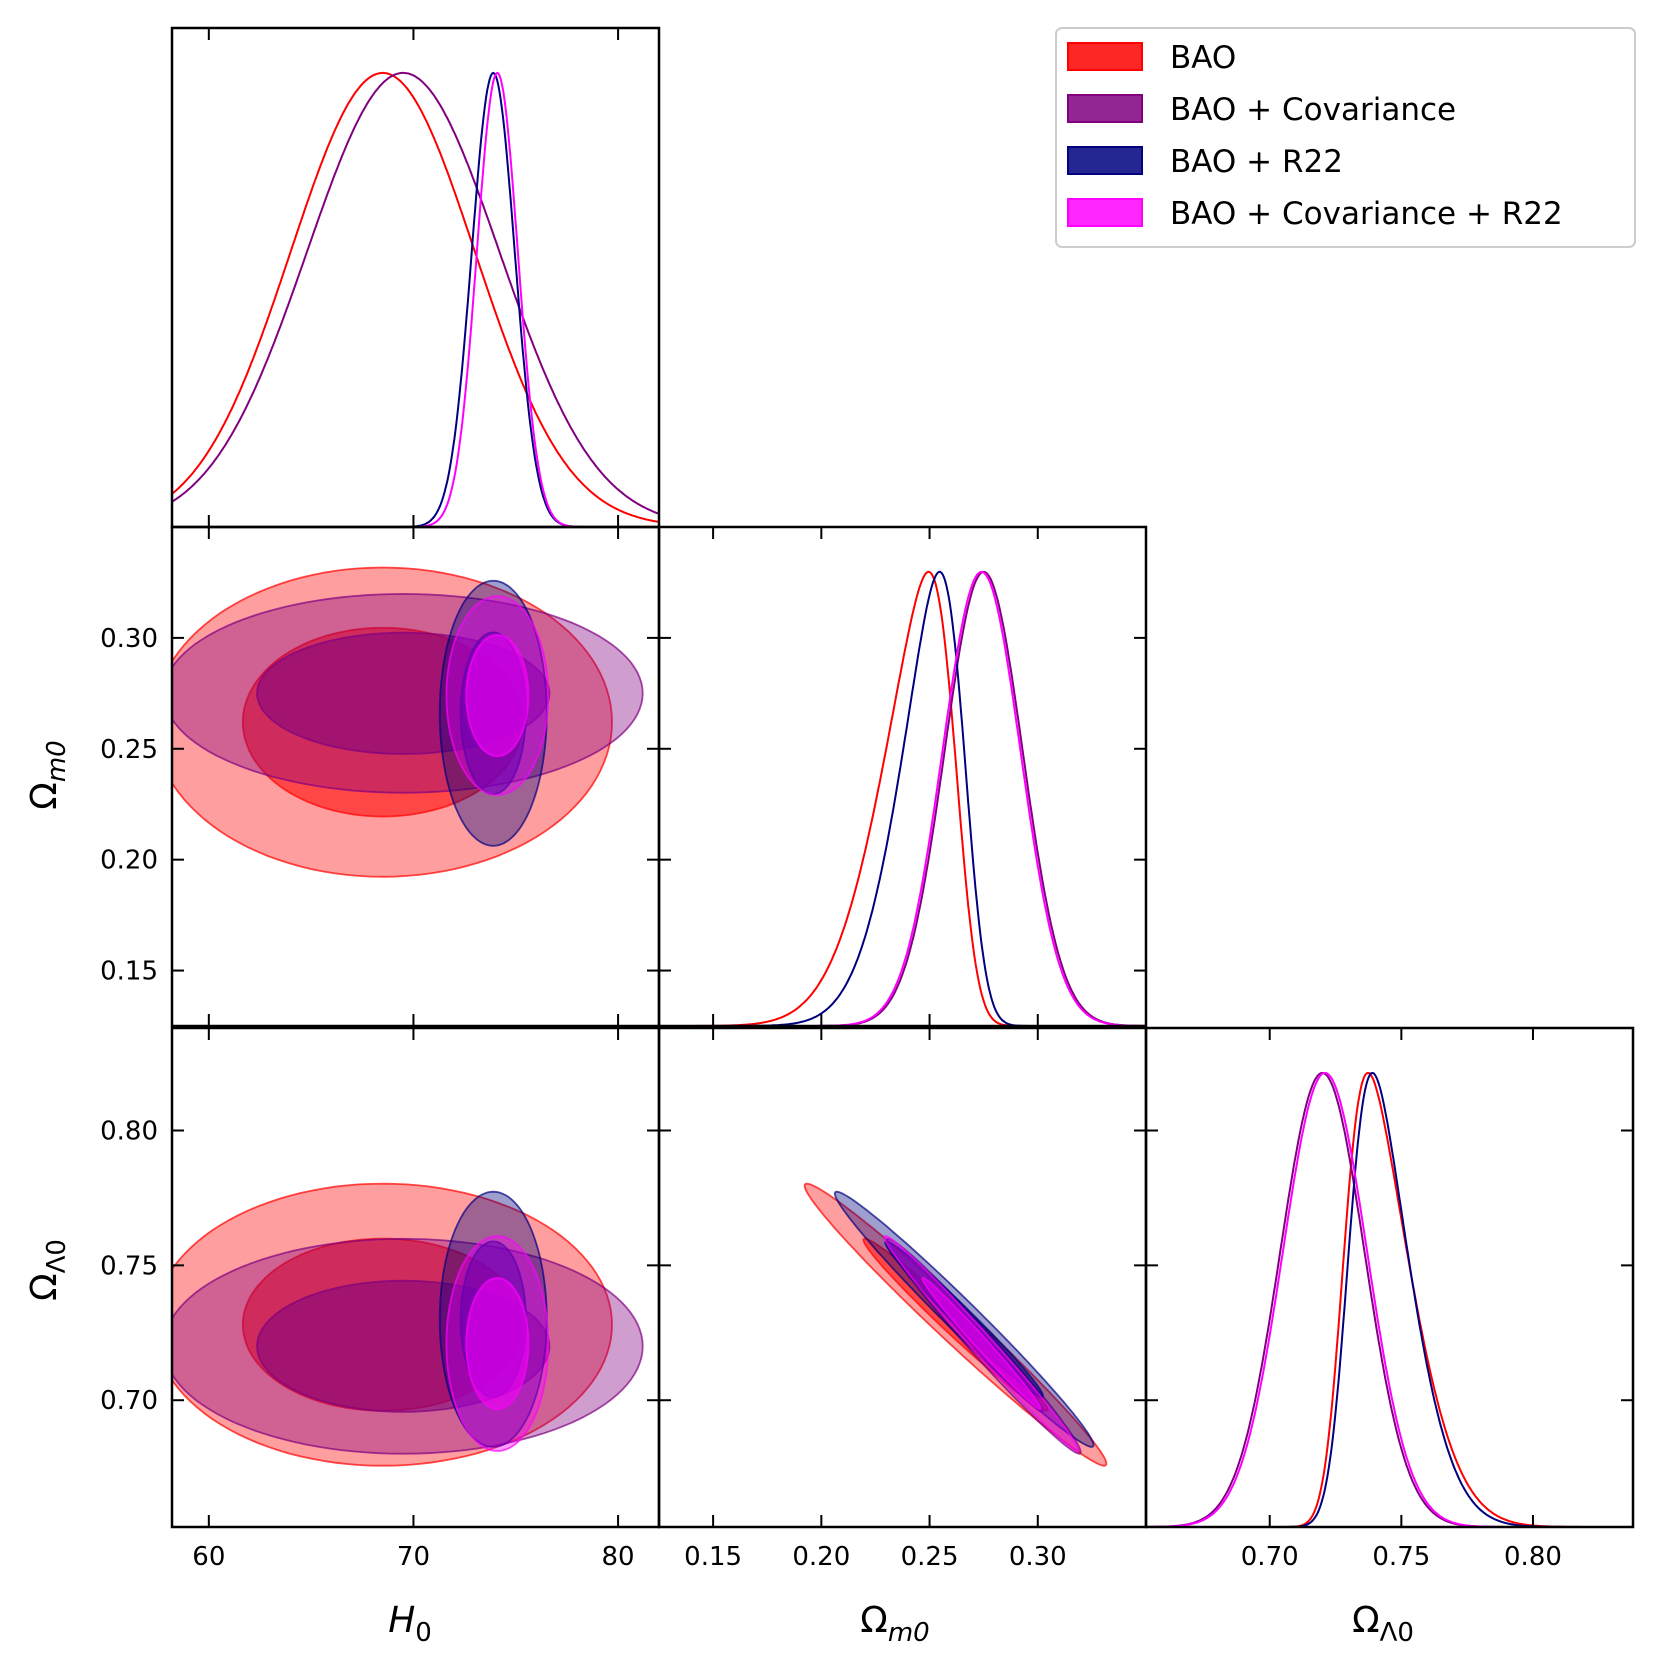 The image size is (1659, 1664). What do you see at coordinates (713, 1557) in the screenshot?
I see `x-tick-label: 0.15` at bounding box center [713, 1557].